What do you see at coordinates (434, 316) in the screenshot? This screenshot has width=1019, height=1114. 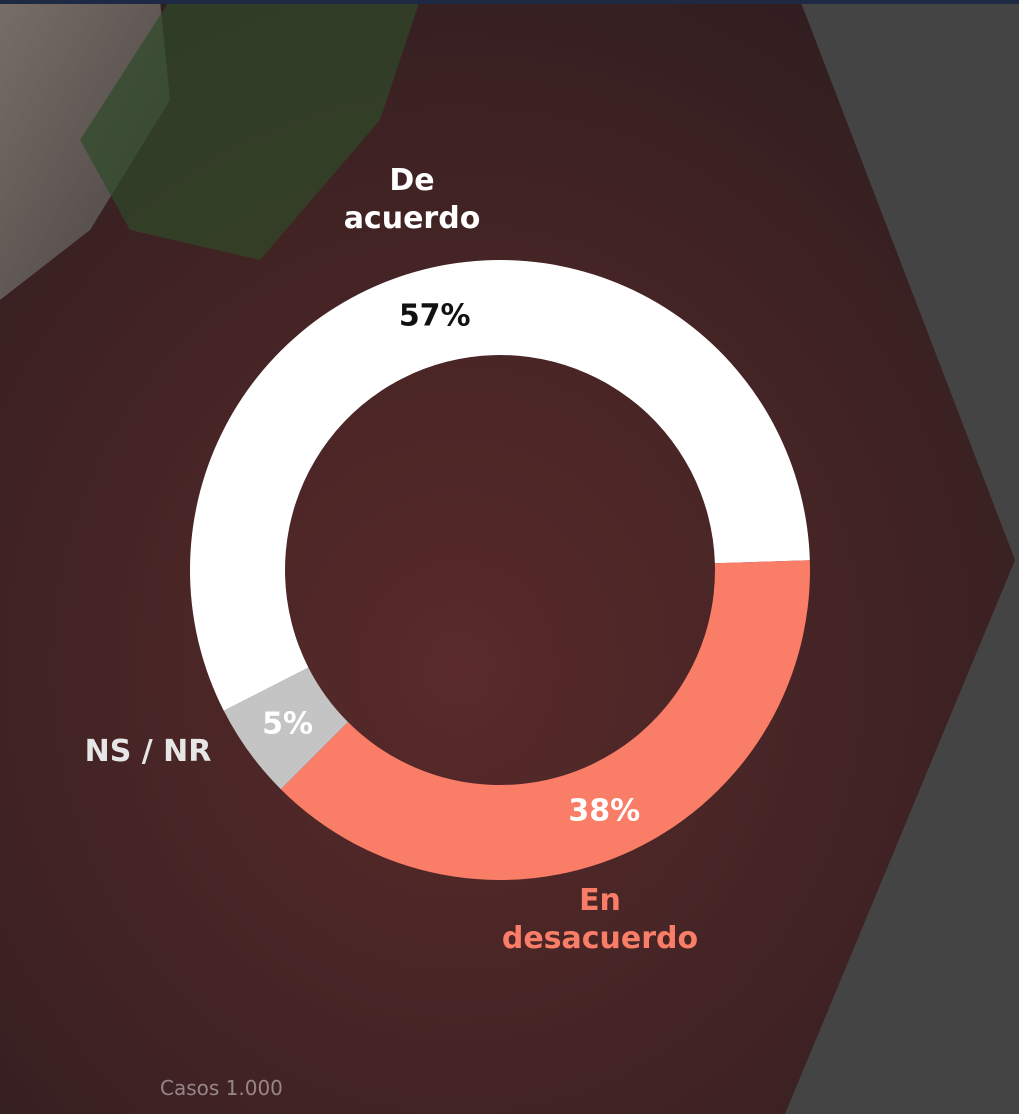 I see `value-label: 57%` at bounding box center [434, 316].